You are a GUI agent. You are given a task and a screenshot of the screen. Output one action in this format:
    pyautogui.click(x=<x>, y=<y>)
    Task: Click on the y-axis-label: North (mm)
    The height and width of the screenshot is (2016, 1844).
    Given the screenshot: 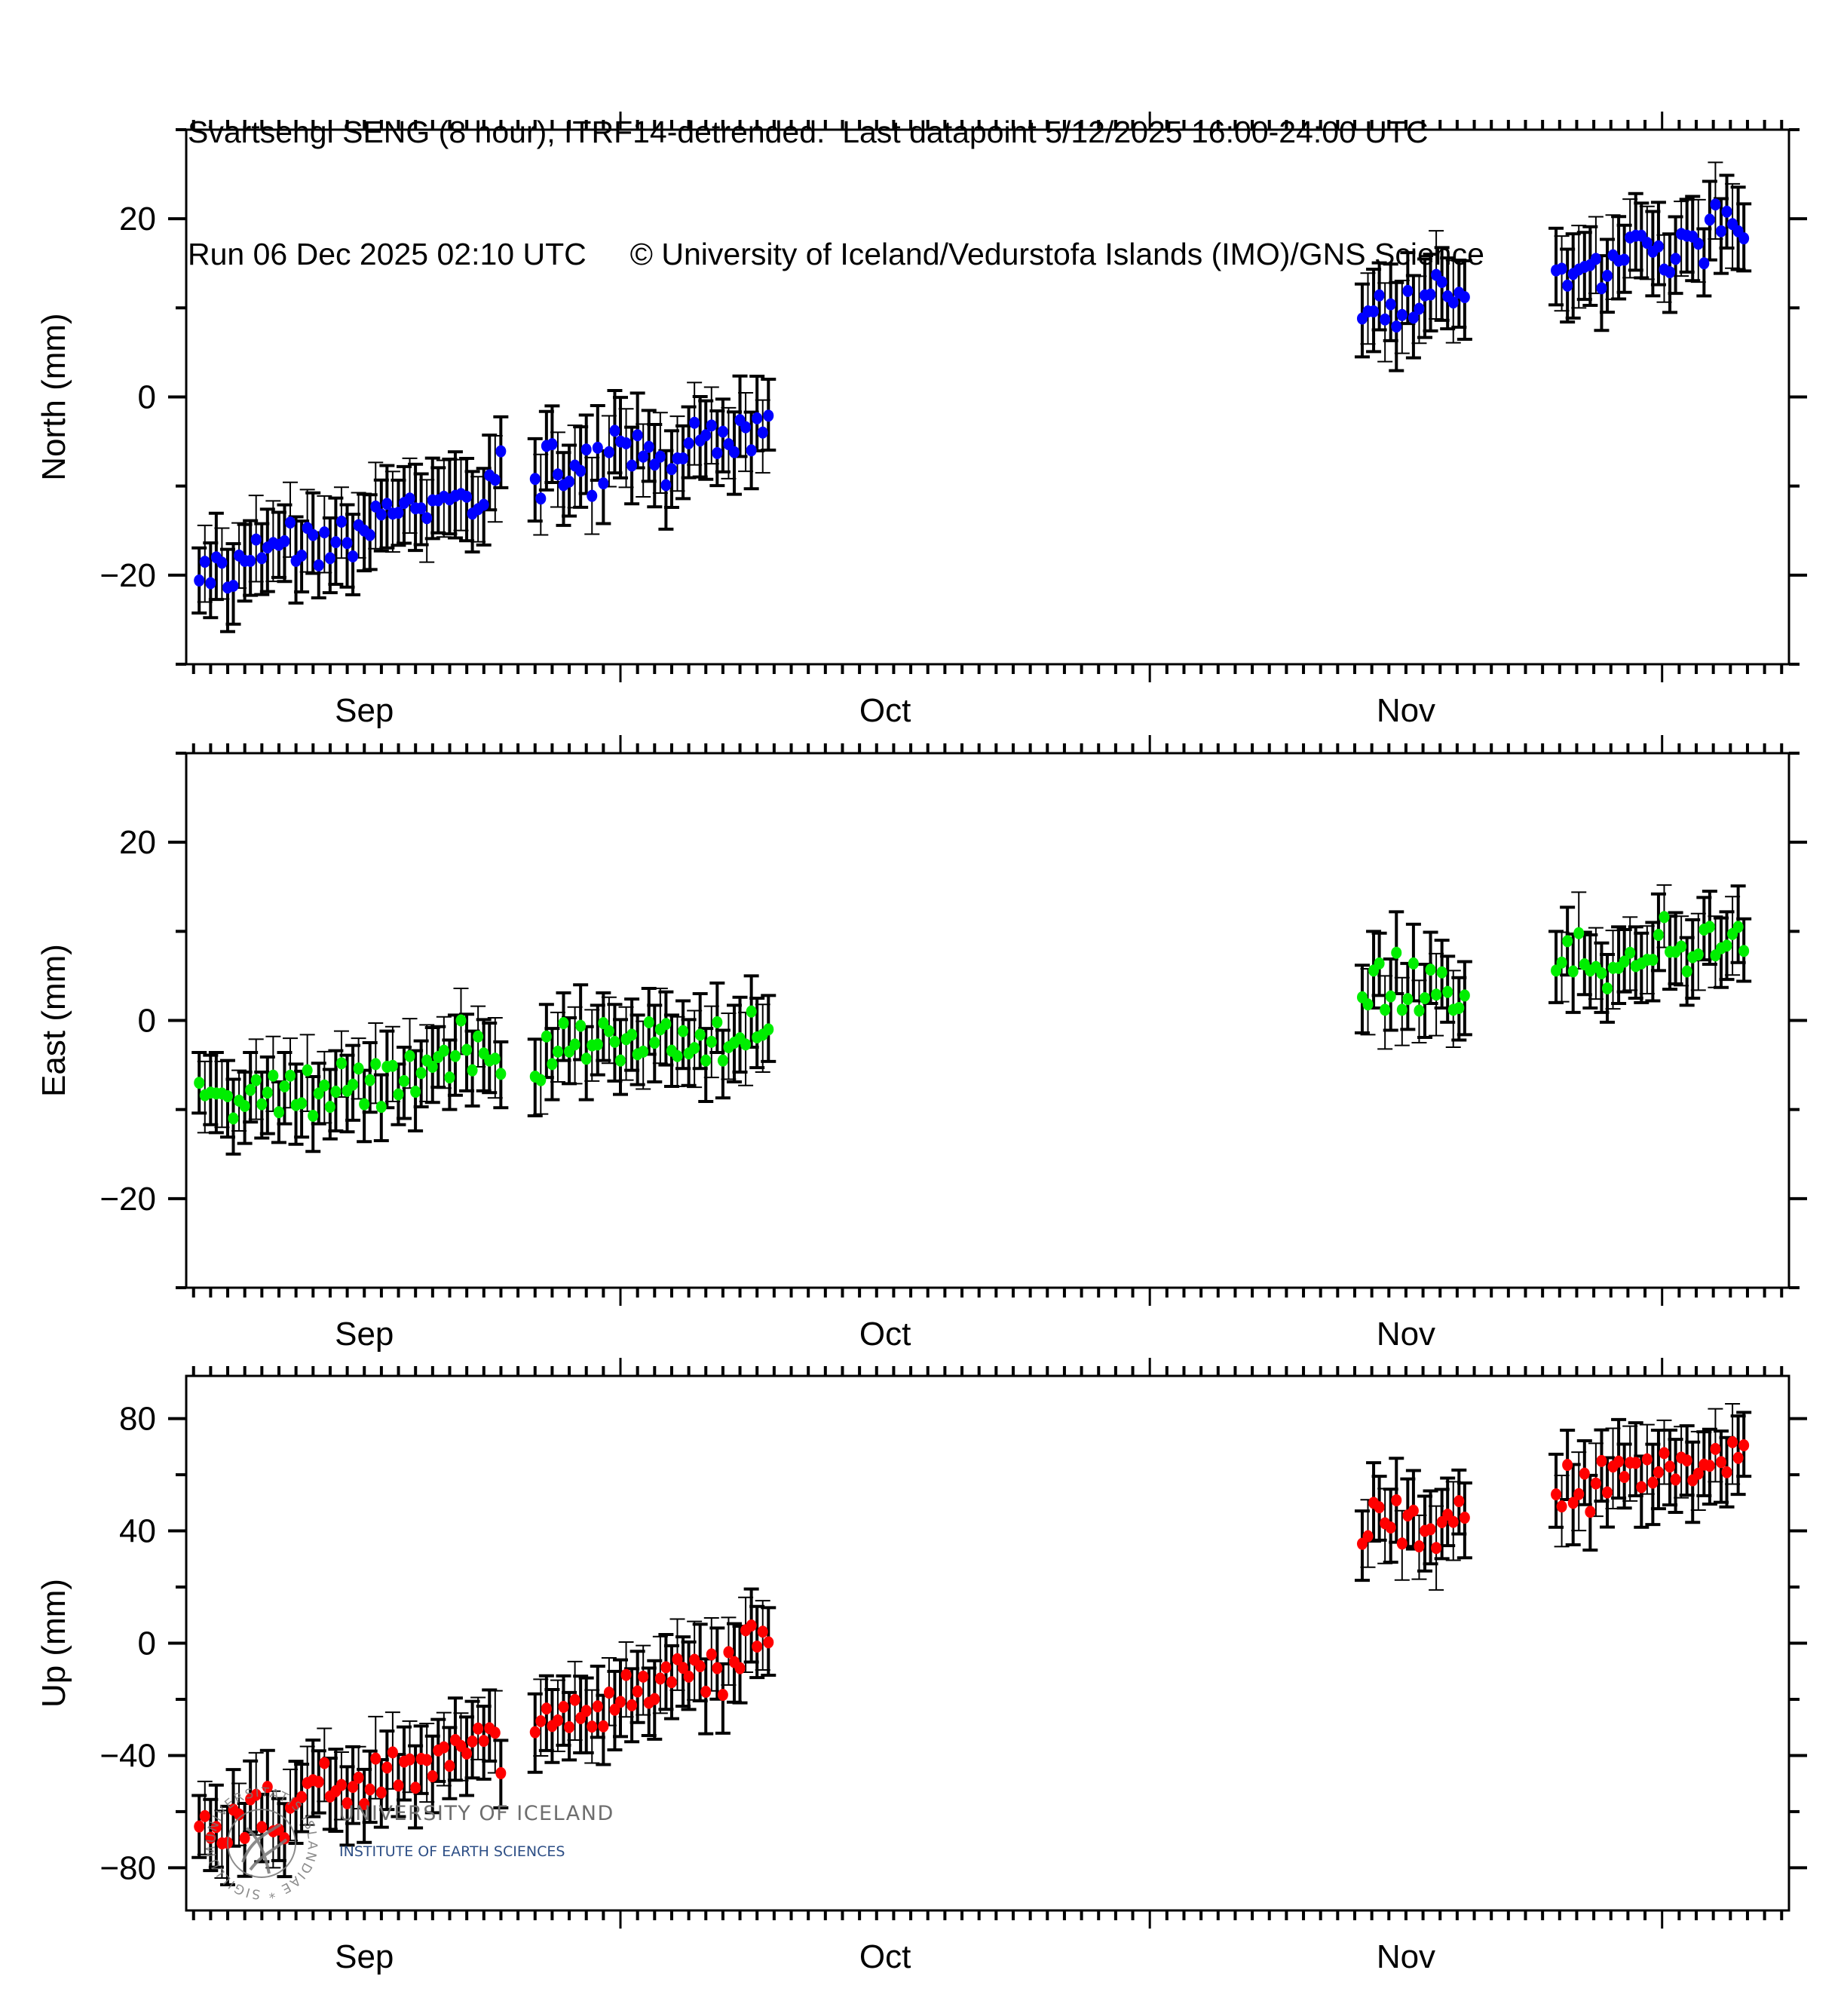 What is the action you would take?
    pyautogui.click(x=53, y=396)
    